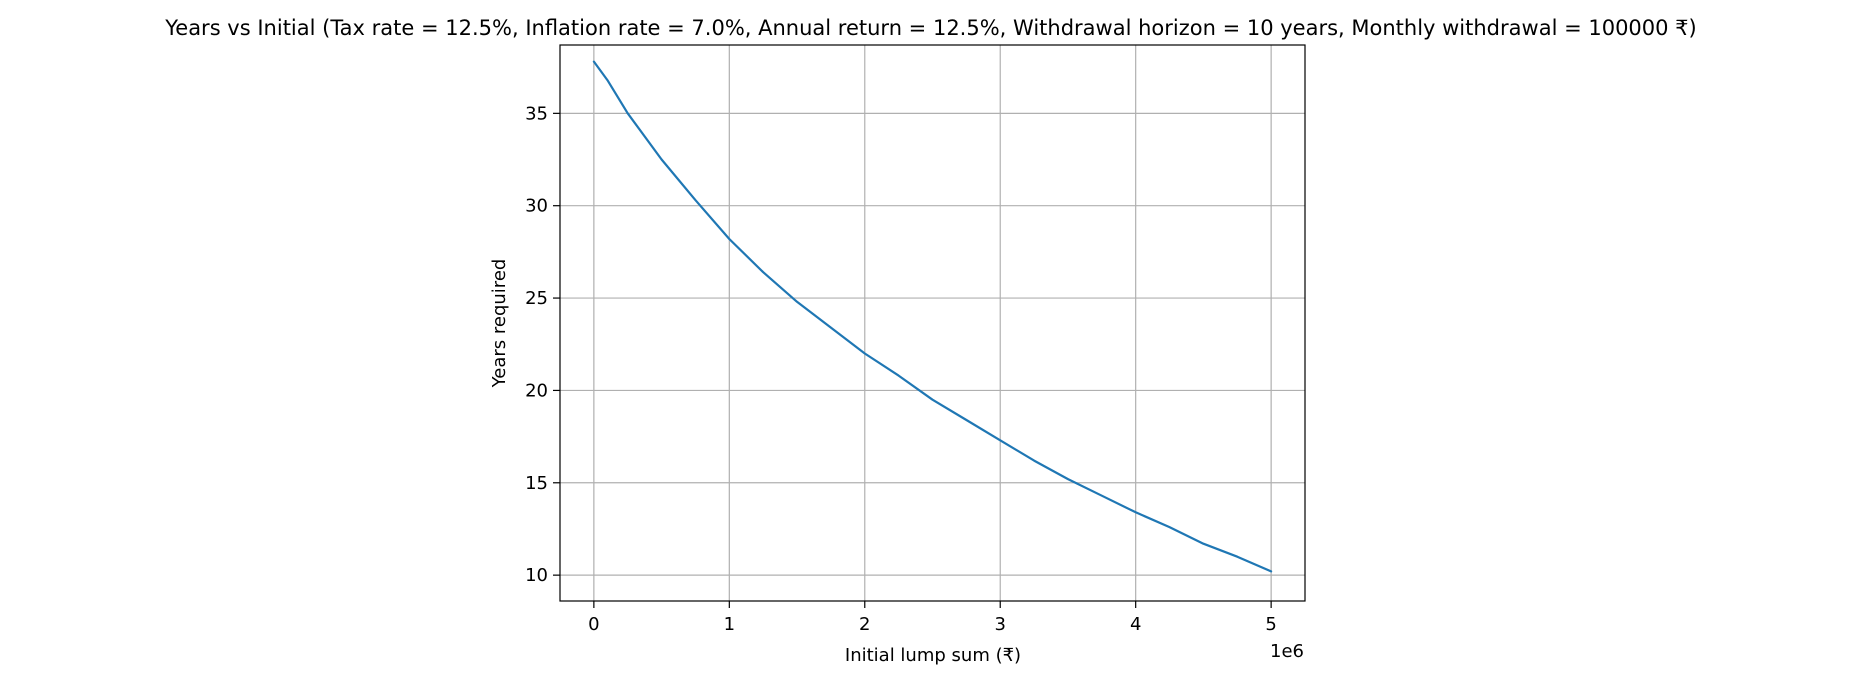 Image resolution: width=1863 pixels, height=678 pixels. What do you see at coordinates (593, 624) in the screenshot?
I see `x-tick-label: 0` at bounding box center [593, 624].